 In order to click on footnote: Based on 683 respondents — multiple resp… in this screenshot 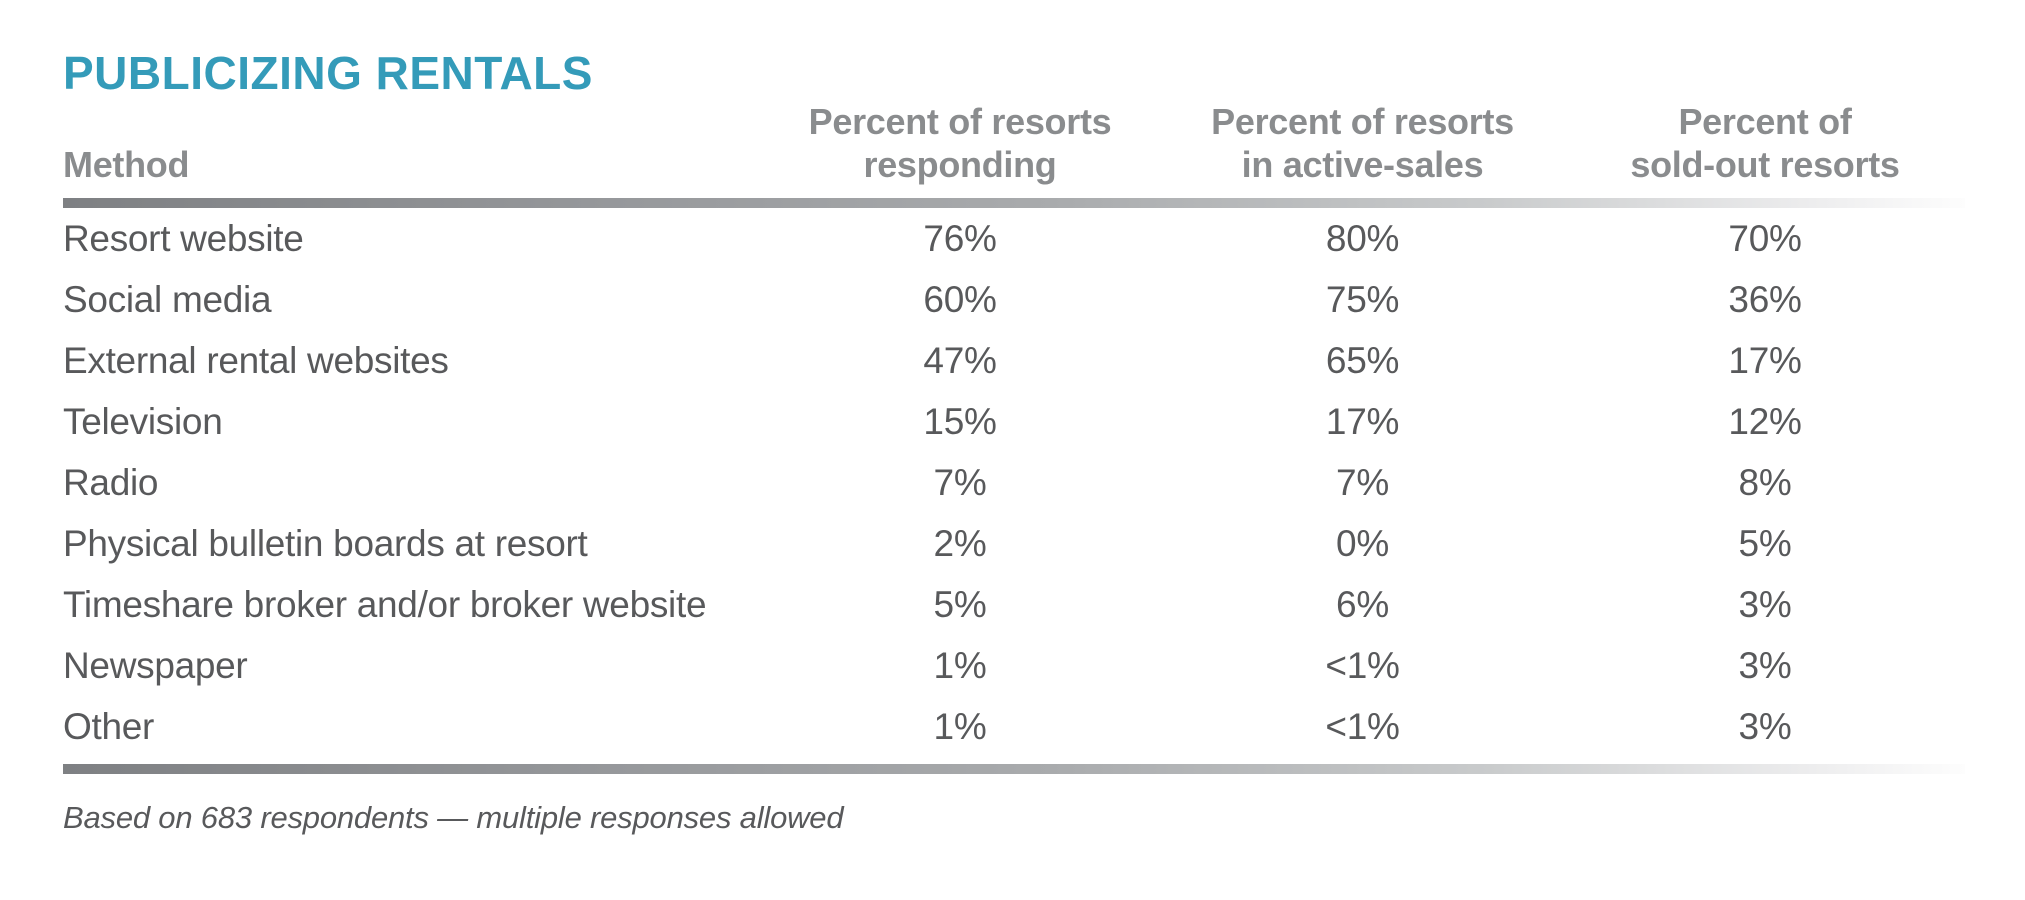, I will do `click(453, 817)`.